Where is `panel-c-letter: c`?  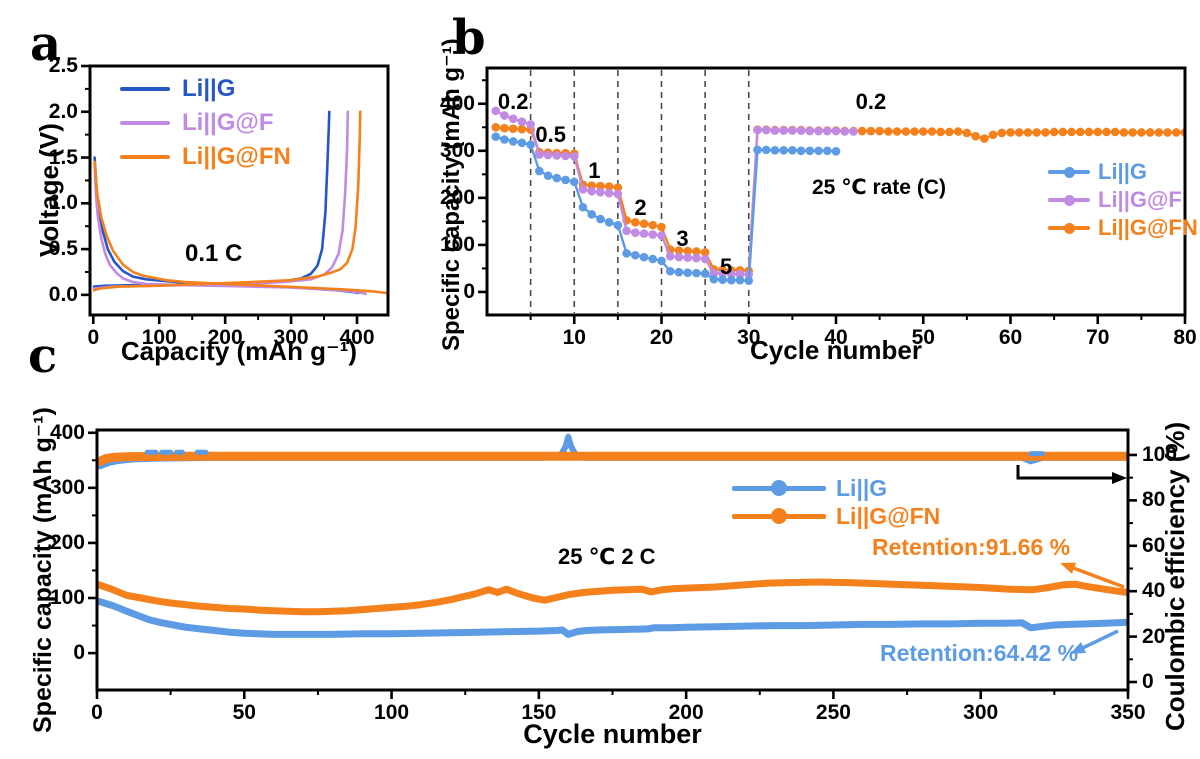
panel-c-letter: c is located at coordinates (43, 356).